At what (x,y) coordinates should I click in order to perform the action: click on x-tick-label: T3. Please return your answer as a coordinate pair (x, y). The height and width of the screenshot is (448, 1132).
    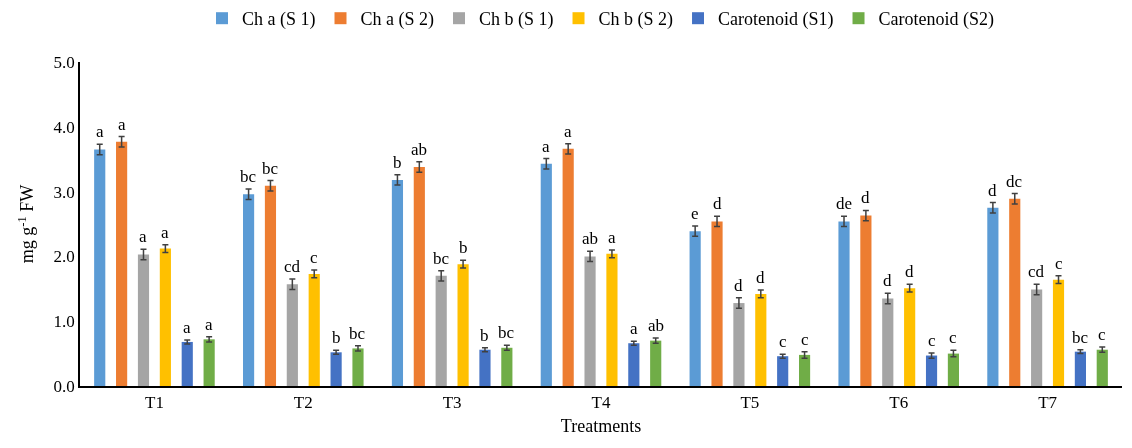
    Looking at the image, I should click on (452, 403).